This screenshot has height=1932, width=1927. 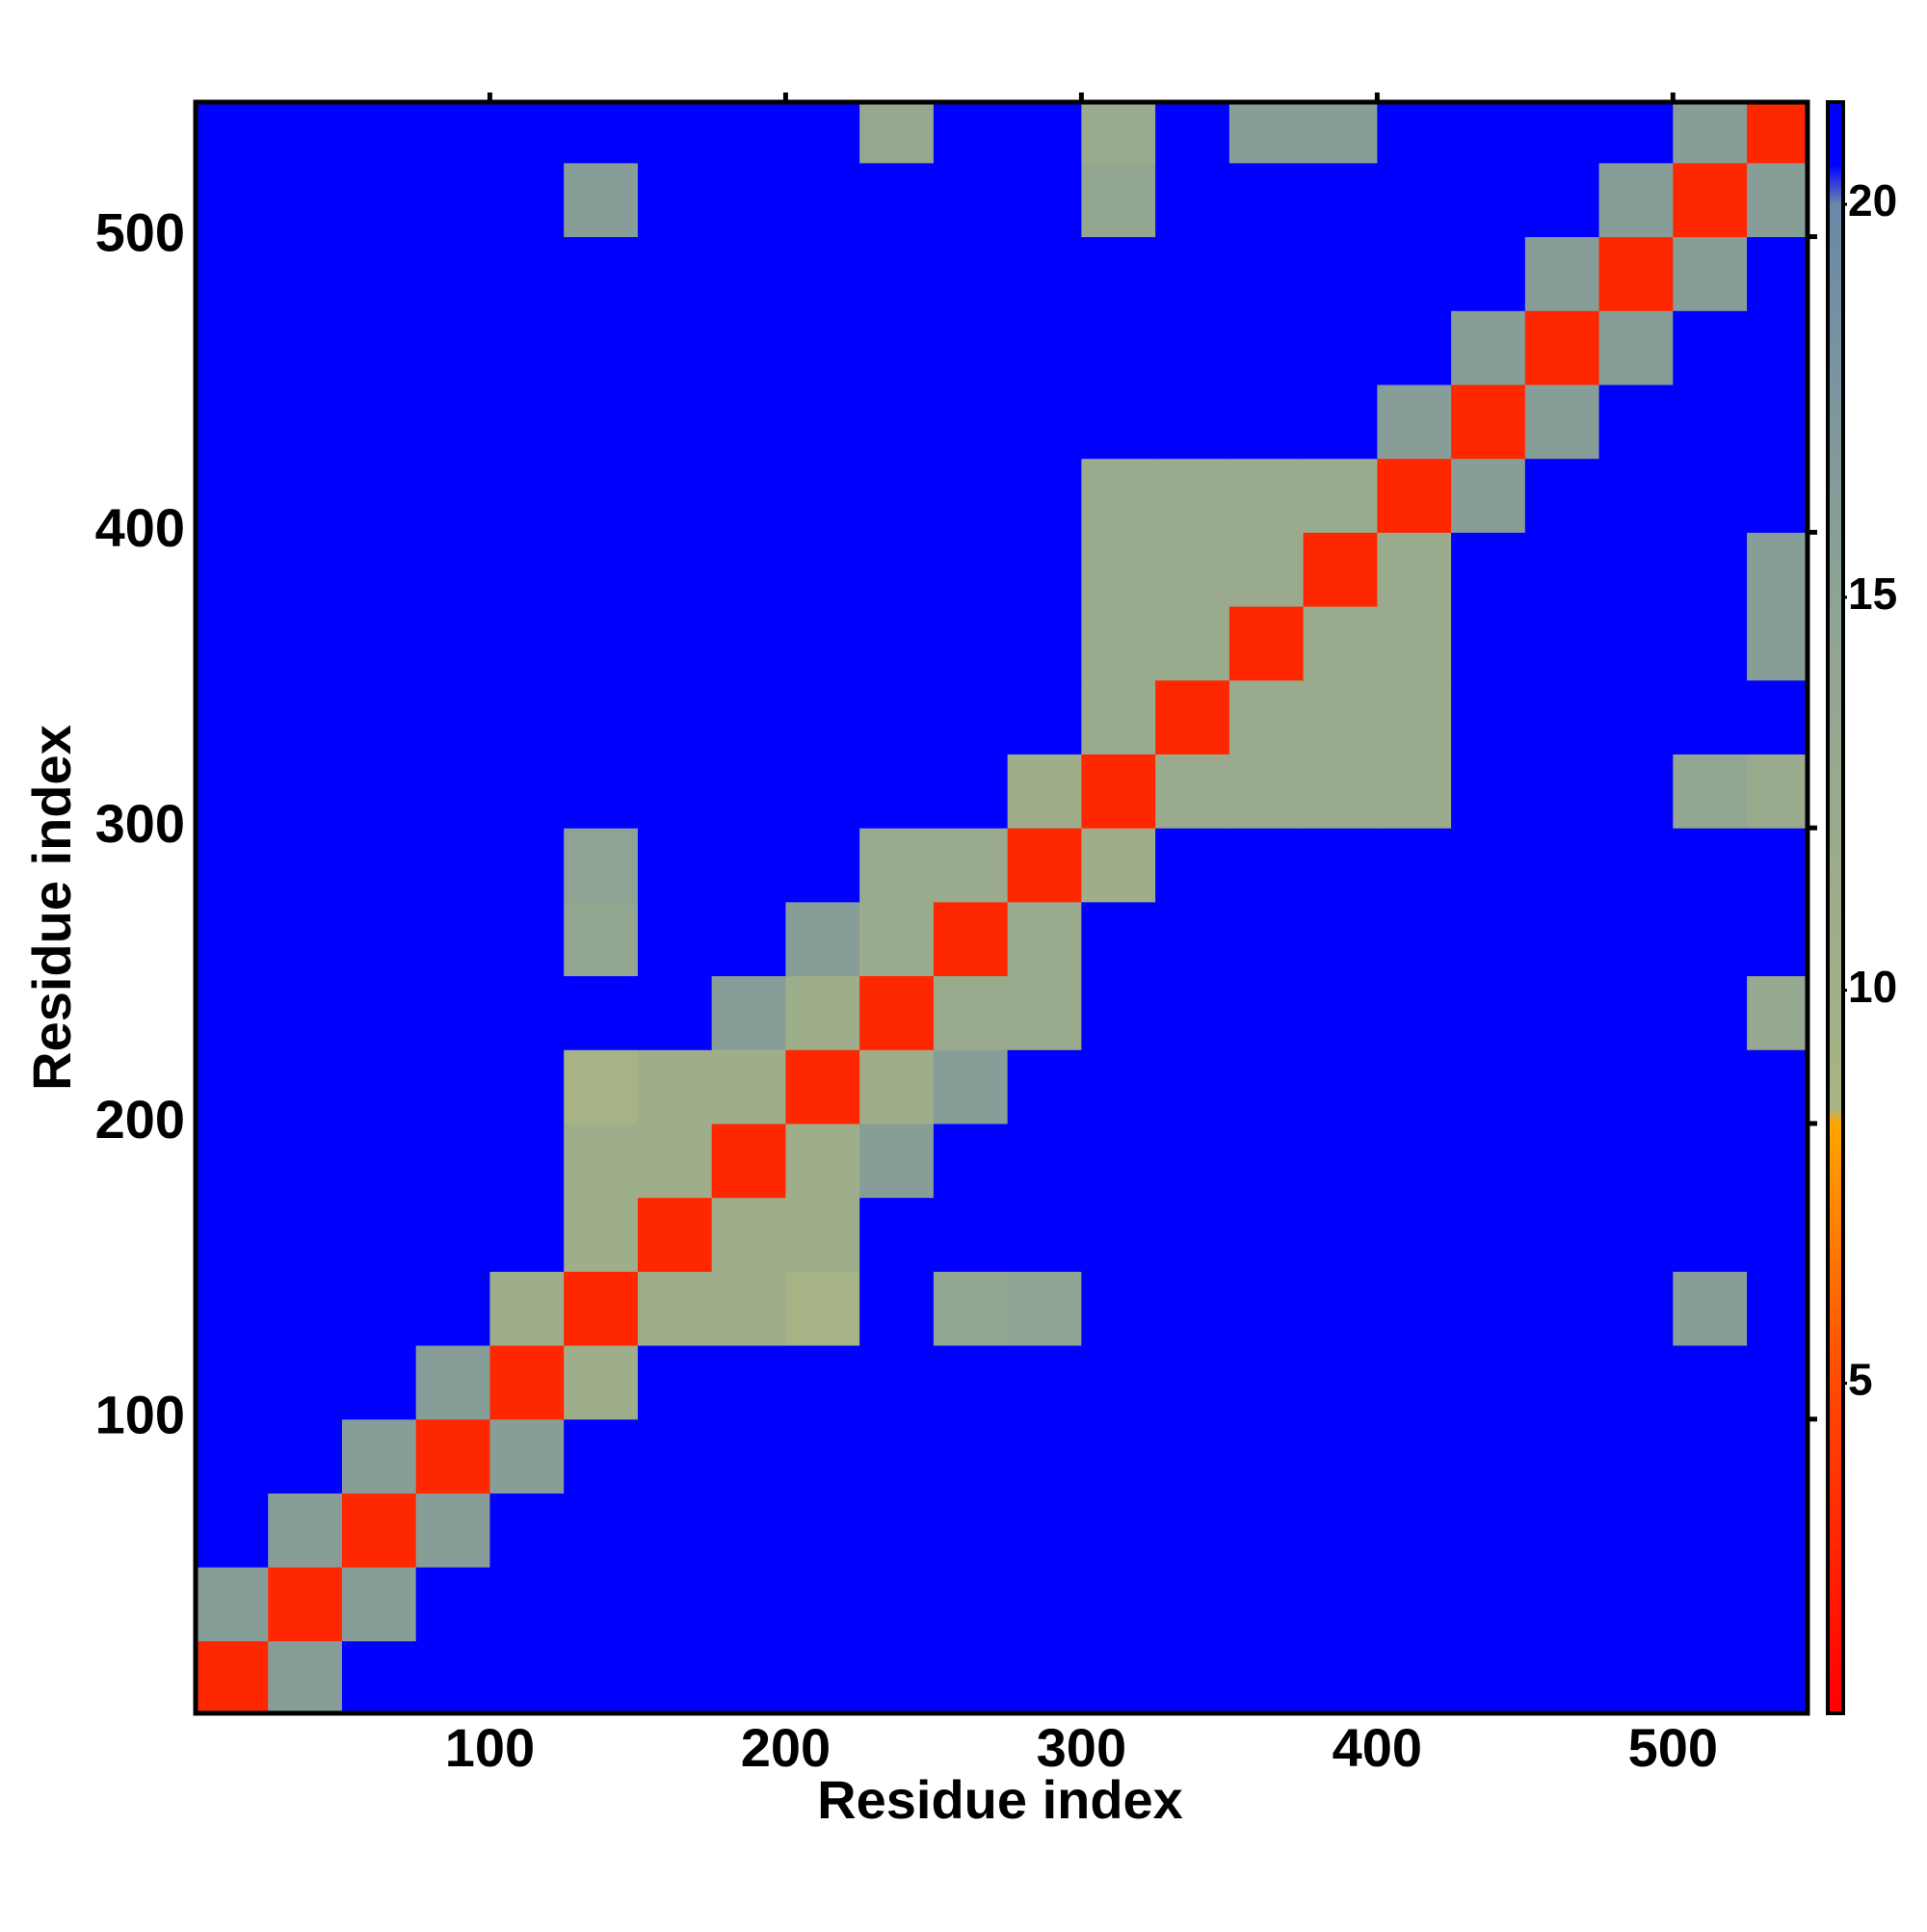 I want to click on colorbar-tick-label: 10, so click(x=1873, y=987).